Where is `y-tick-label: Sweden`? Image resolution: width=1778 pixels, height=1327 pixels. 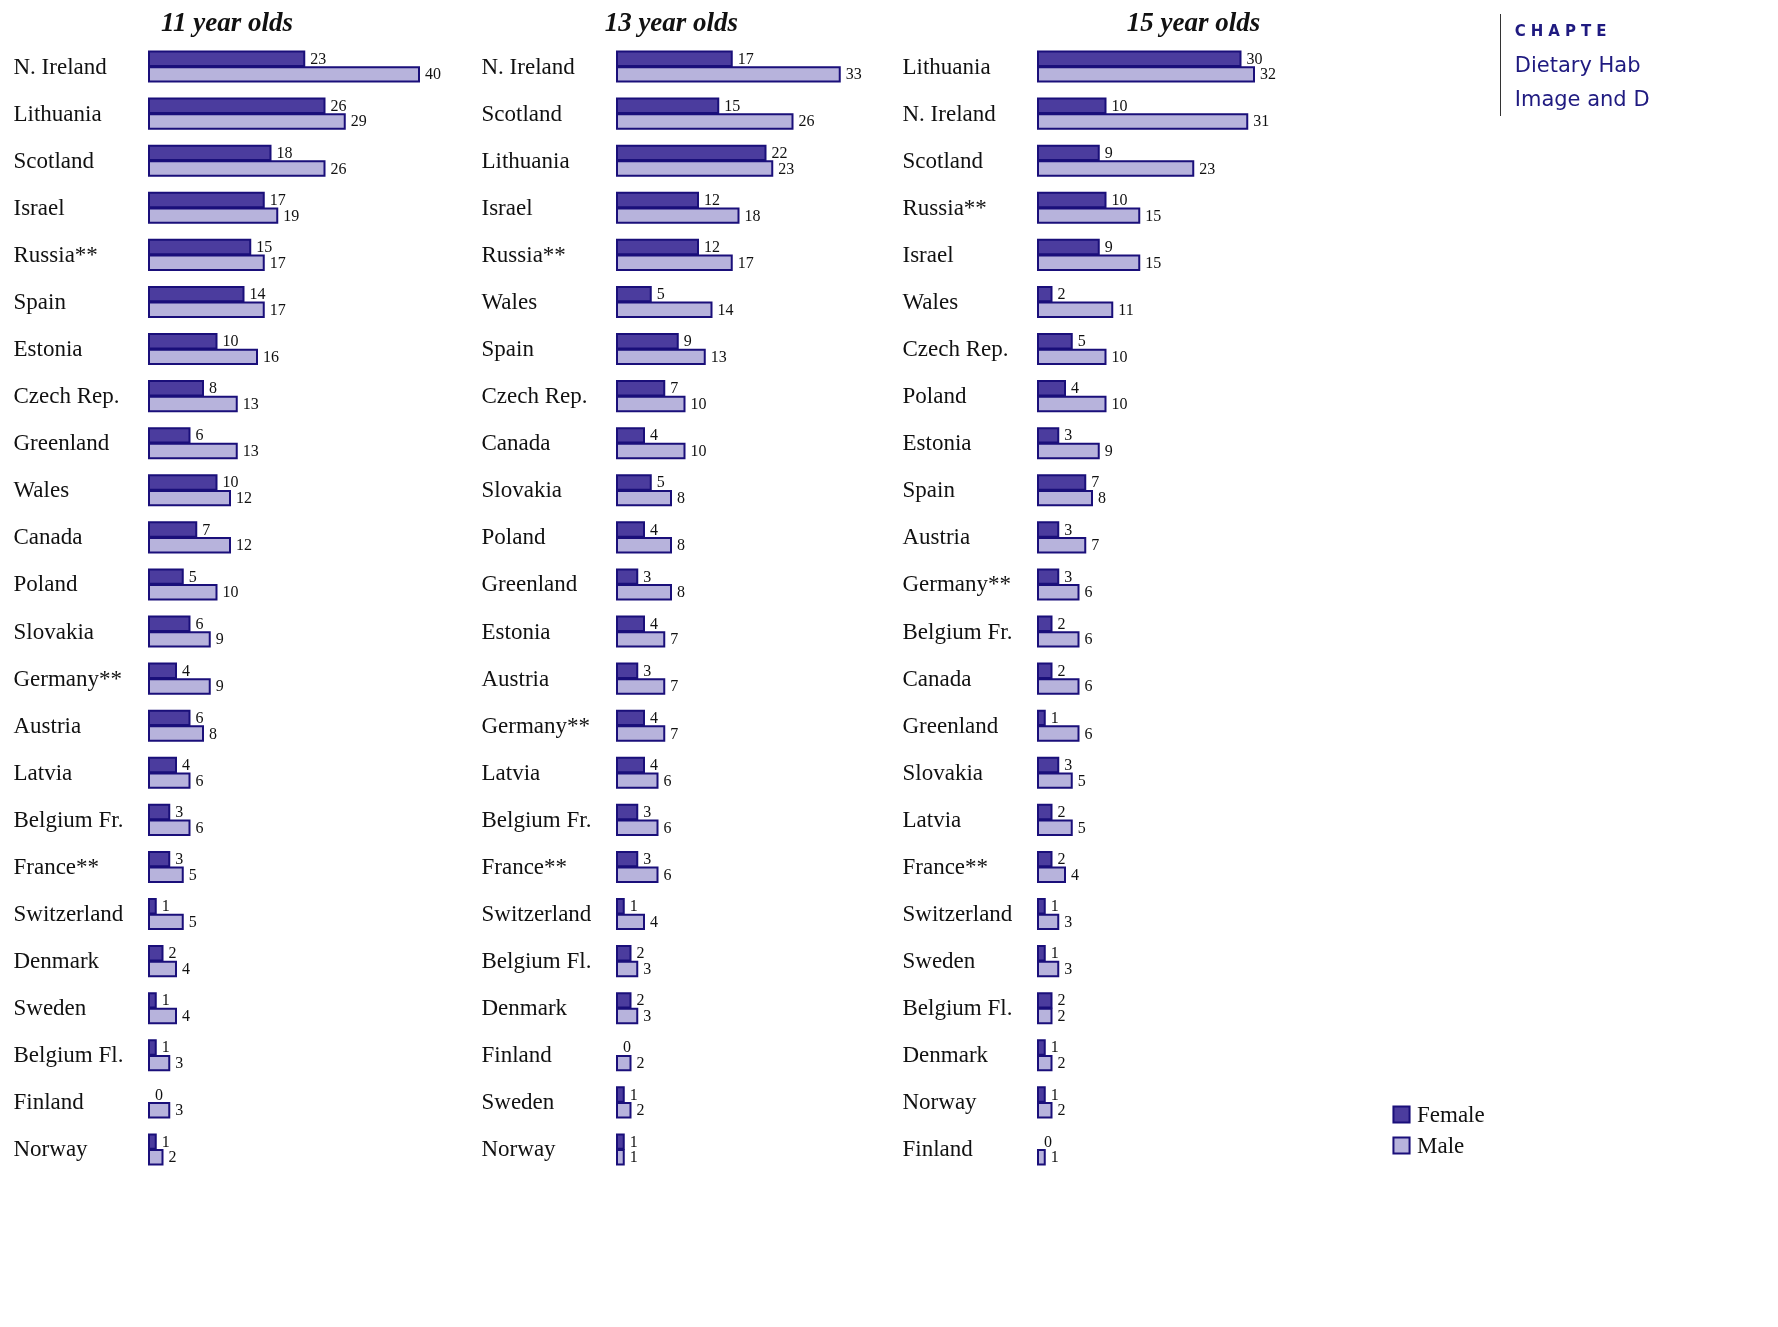 y-tick-label: Sweden is located at coordinates (939, 961).